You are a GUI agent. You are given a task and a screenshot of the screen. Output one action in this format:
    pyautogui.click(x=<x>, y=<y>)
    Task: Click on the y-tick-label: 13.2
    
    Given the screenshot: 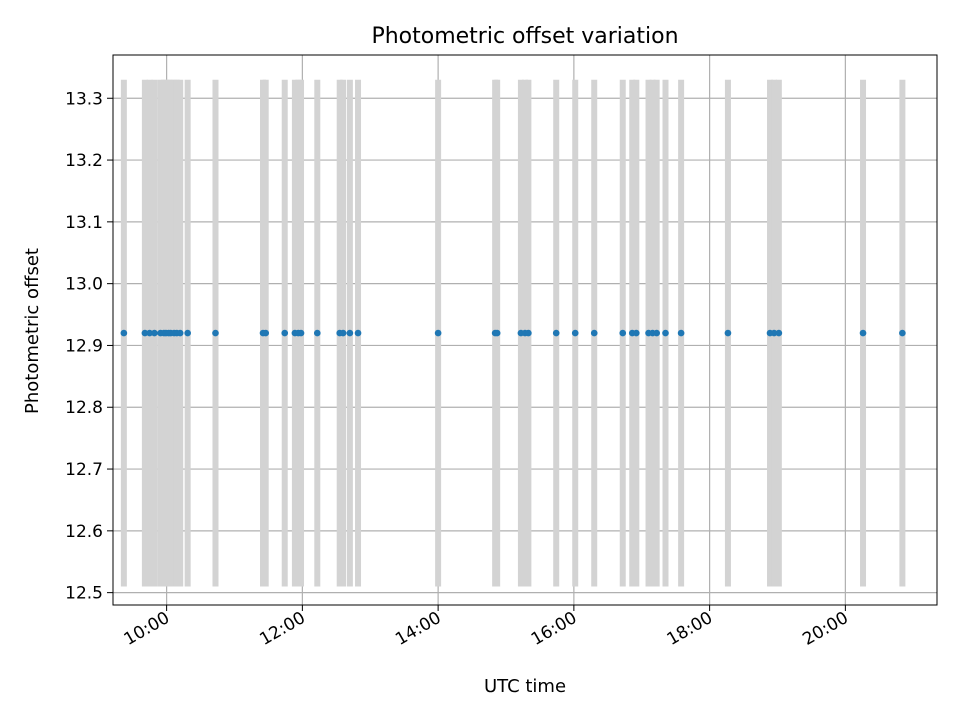 What is the action you would take?
    pyautogui.click(x=84, y=161)
    